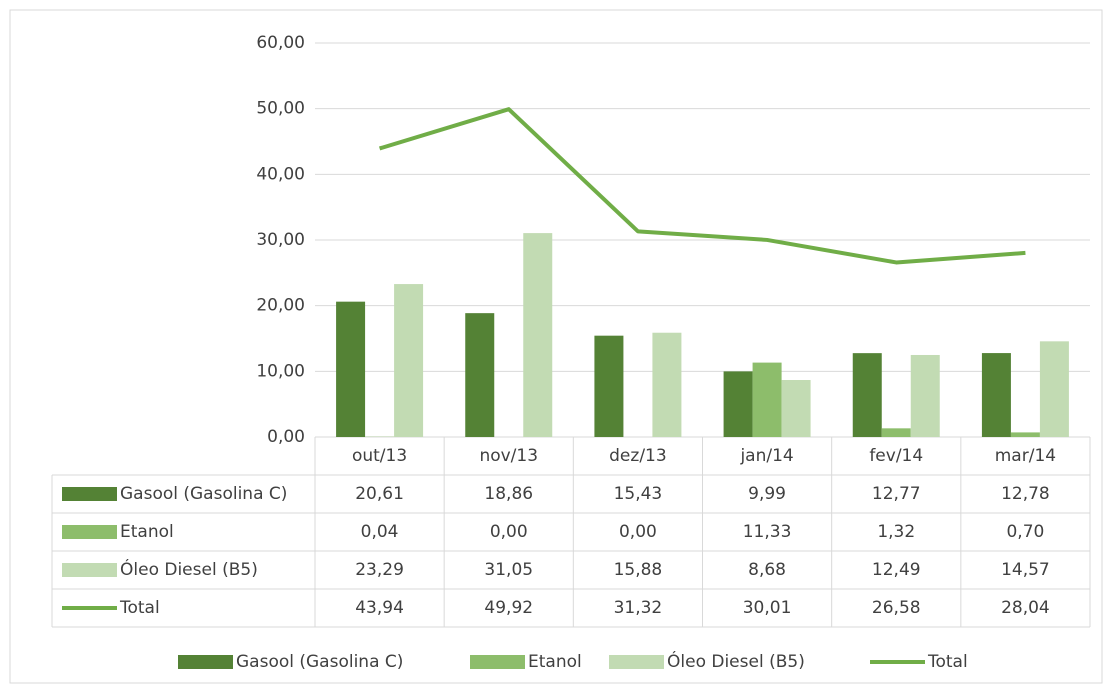  Describe the element at coordinates (508, 494) in the screenshot. I see `table-cell: 18,86` at that location.